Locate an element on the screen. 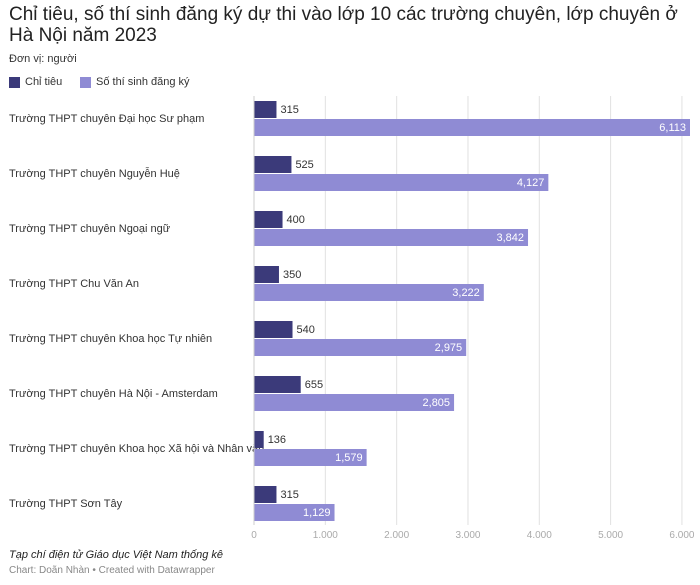  category-label: Trường THPT chuyên Hà Nội - Amsterdam is located at coordinates (113, 394).